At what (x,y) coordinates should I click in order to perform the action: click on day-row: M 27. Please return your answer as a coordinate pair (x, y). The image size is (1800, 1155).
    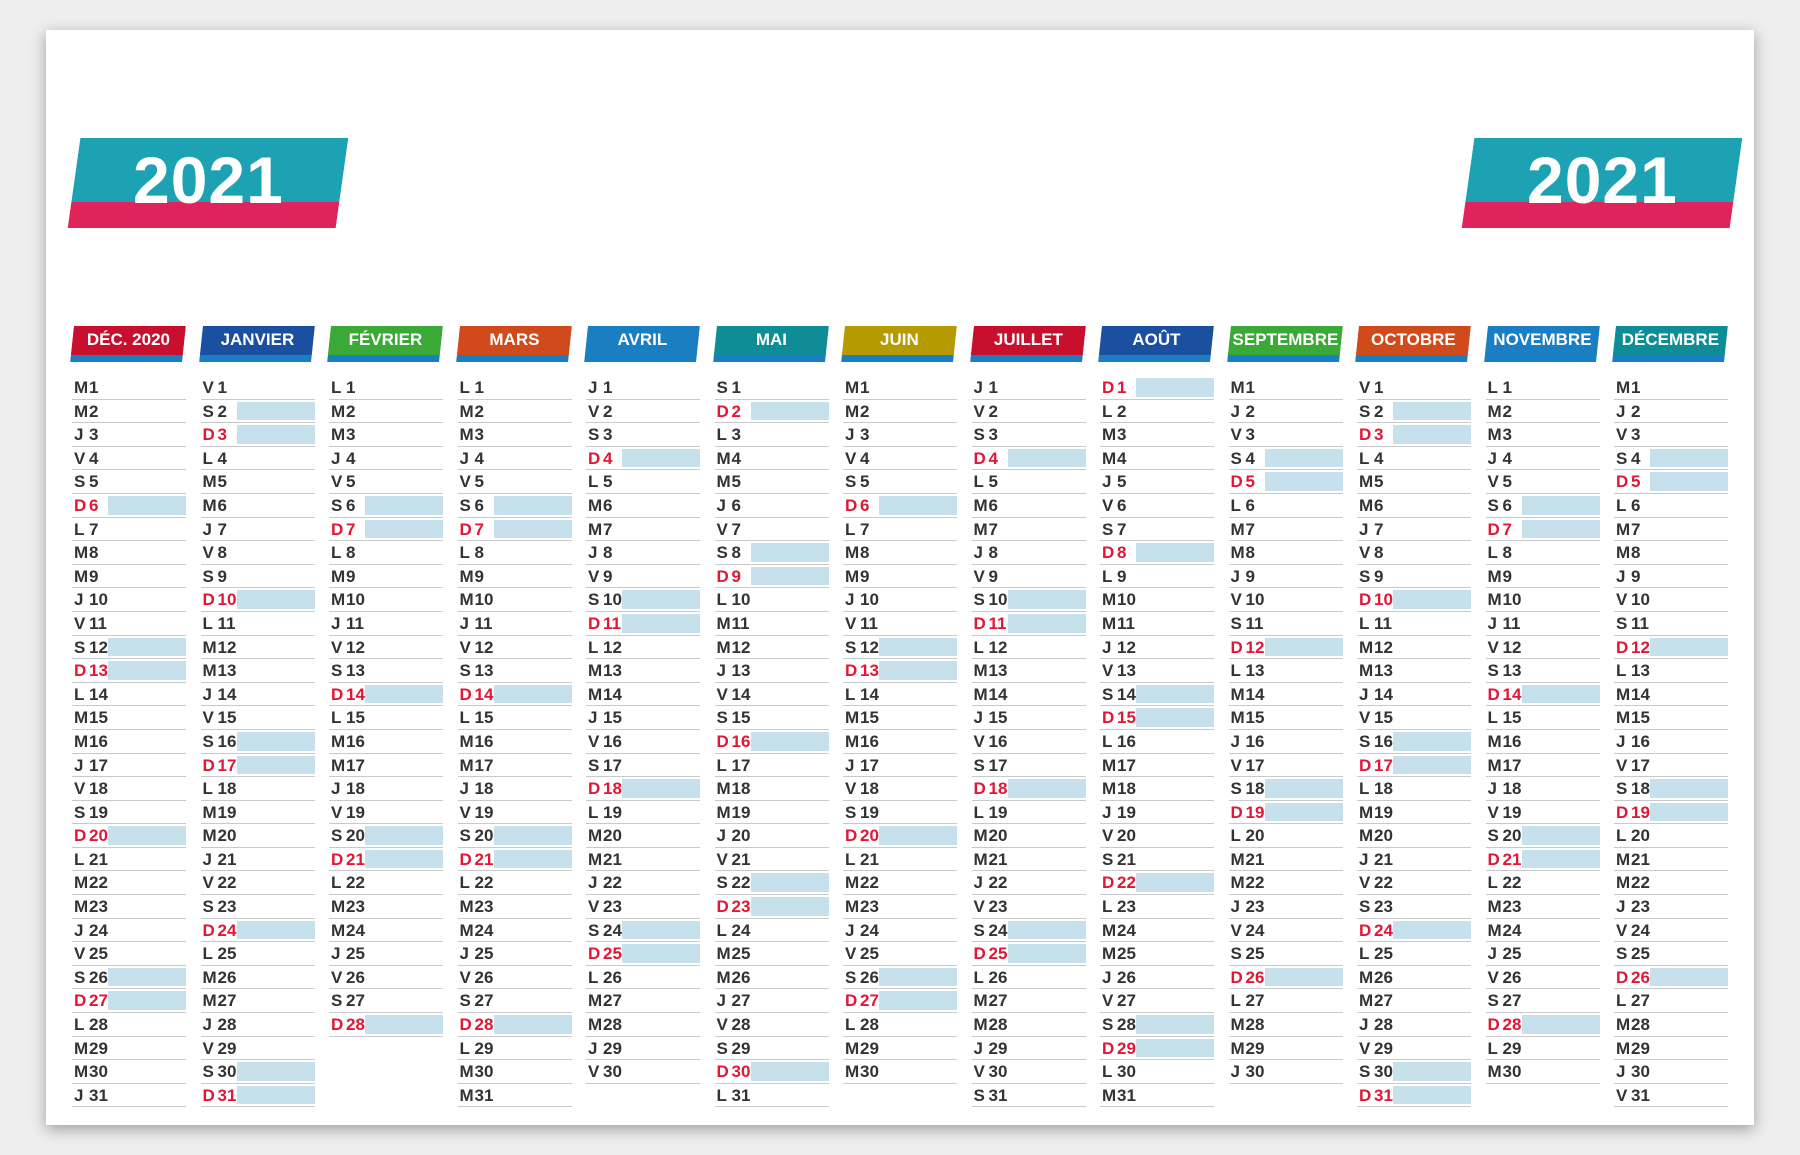
    Looking at the image, I should click on (1414, 1001).